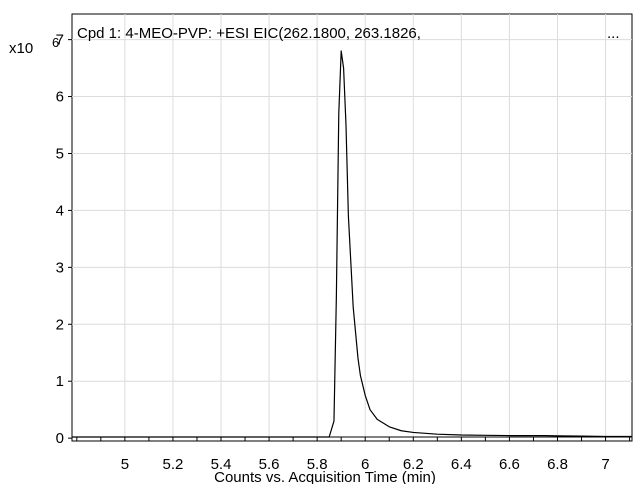 The image size is (634, 484). Describe the element at coordinates (60, 40) in the screenshot. I see `y-tick-label-7: 7` at that location.